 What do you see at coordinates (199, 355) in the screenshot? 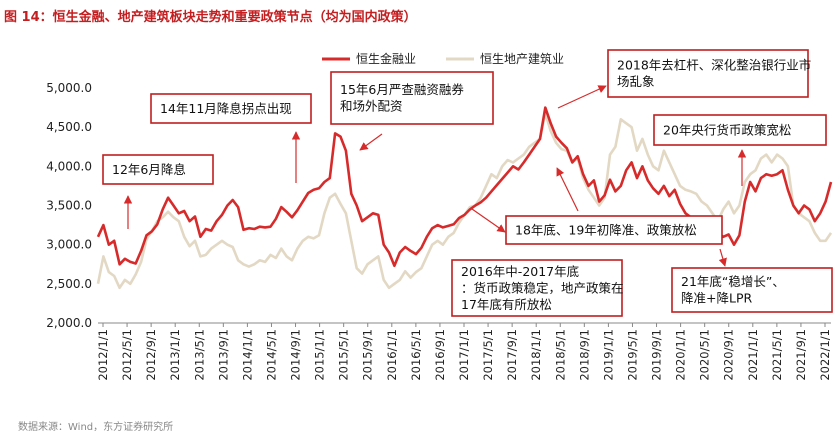
I see `x-tick-label: 2013/5/1` at bounding box center [199, 355].